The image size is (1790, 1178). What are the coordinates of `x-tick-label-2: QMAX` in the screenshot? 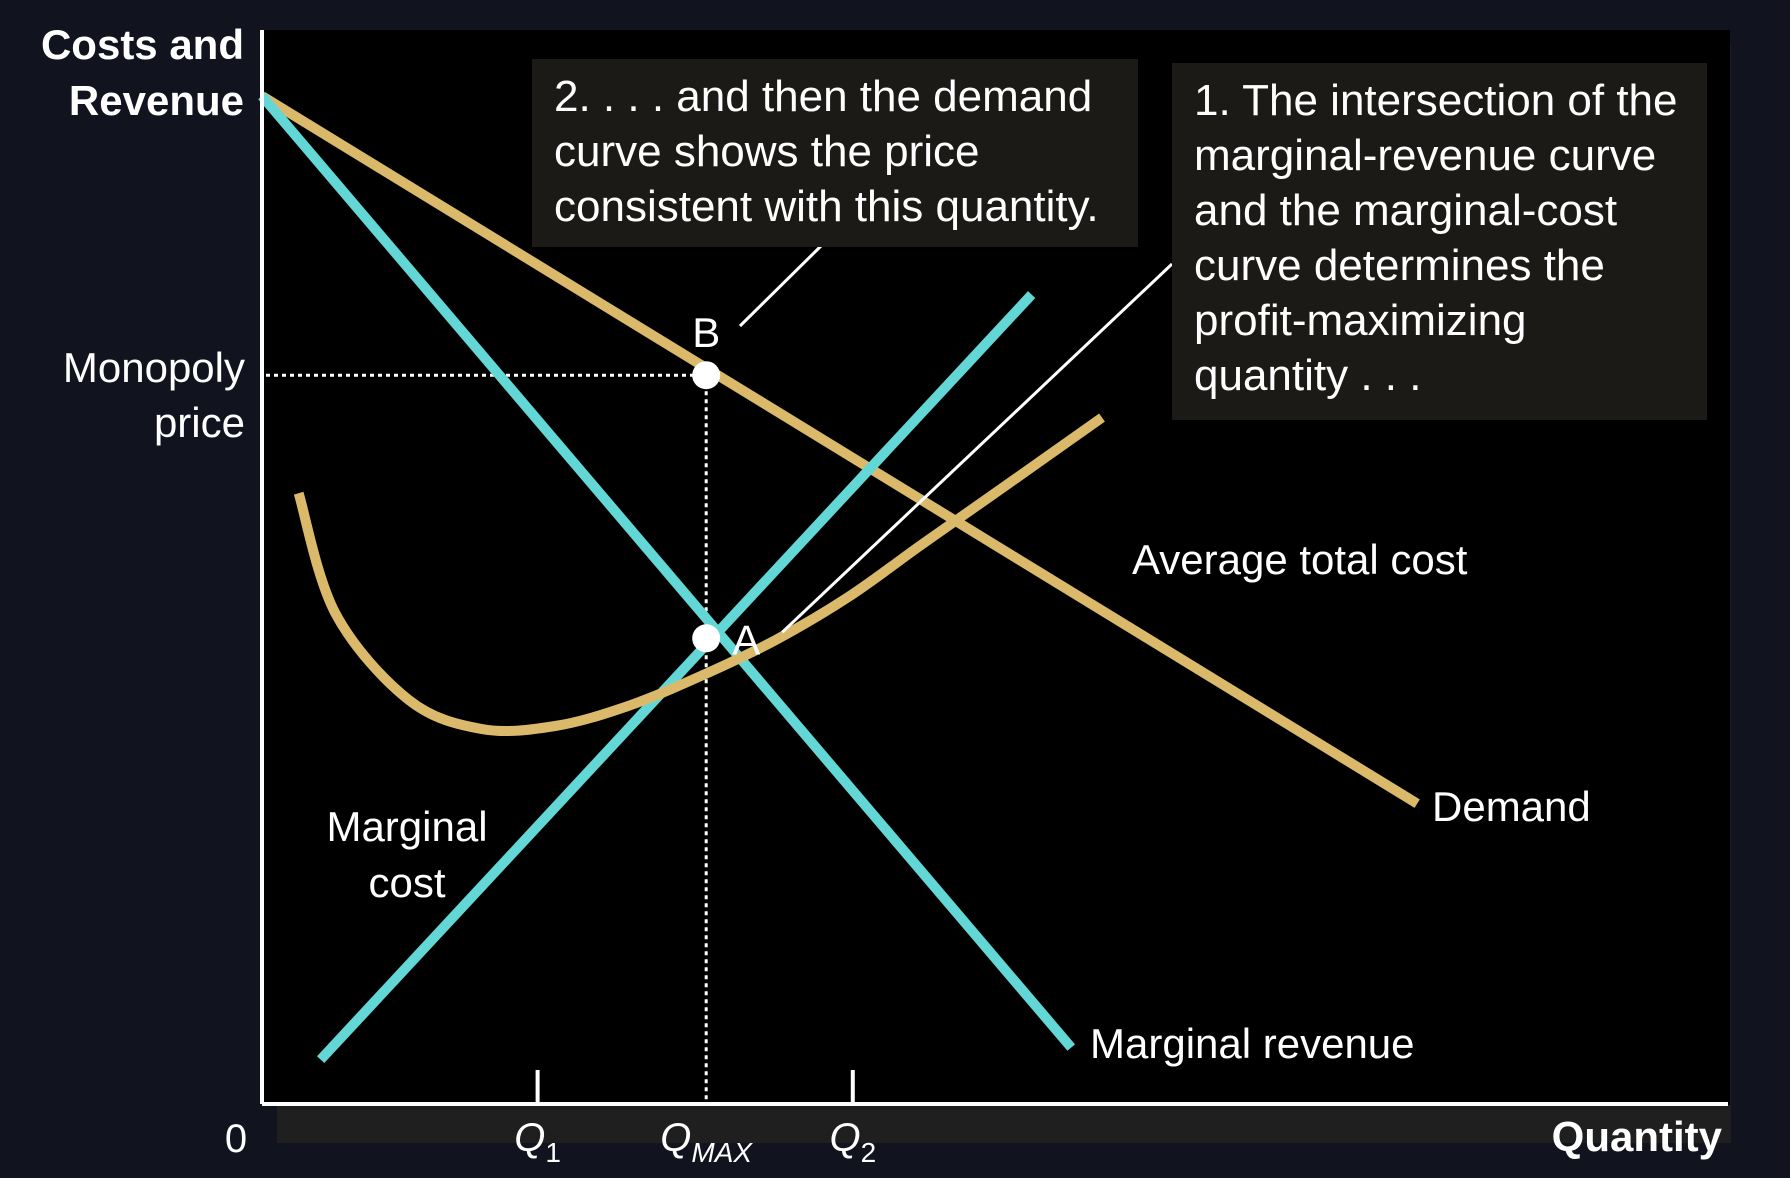 It's located at (706, 1142).